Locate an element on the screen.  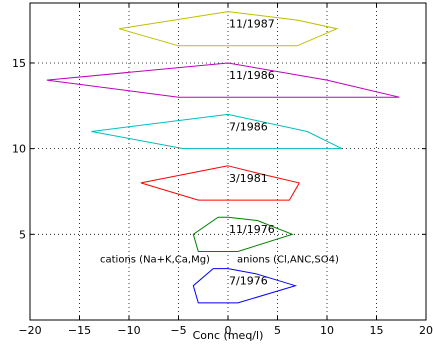
x-tick-label: 20 is located at coordinates (426, 330).